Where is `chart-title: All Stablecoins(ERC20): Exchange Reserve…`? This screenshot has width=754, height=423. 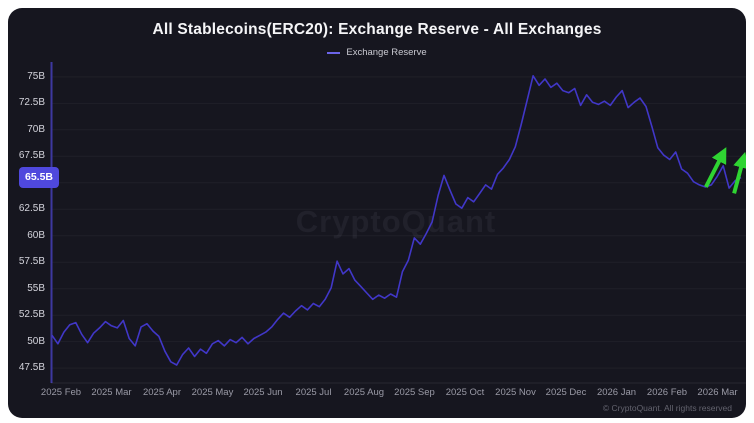 chart-title: All Stablecoins(ERC20): Exchange Reserve… is located at coordinates (377, 29).